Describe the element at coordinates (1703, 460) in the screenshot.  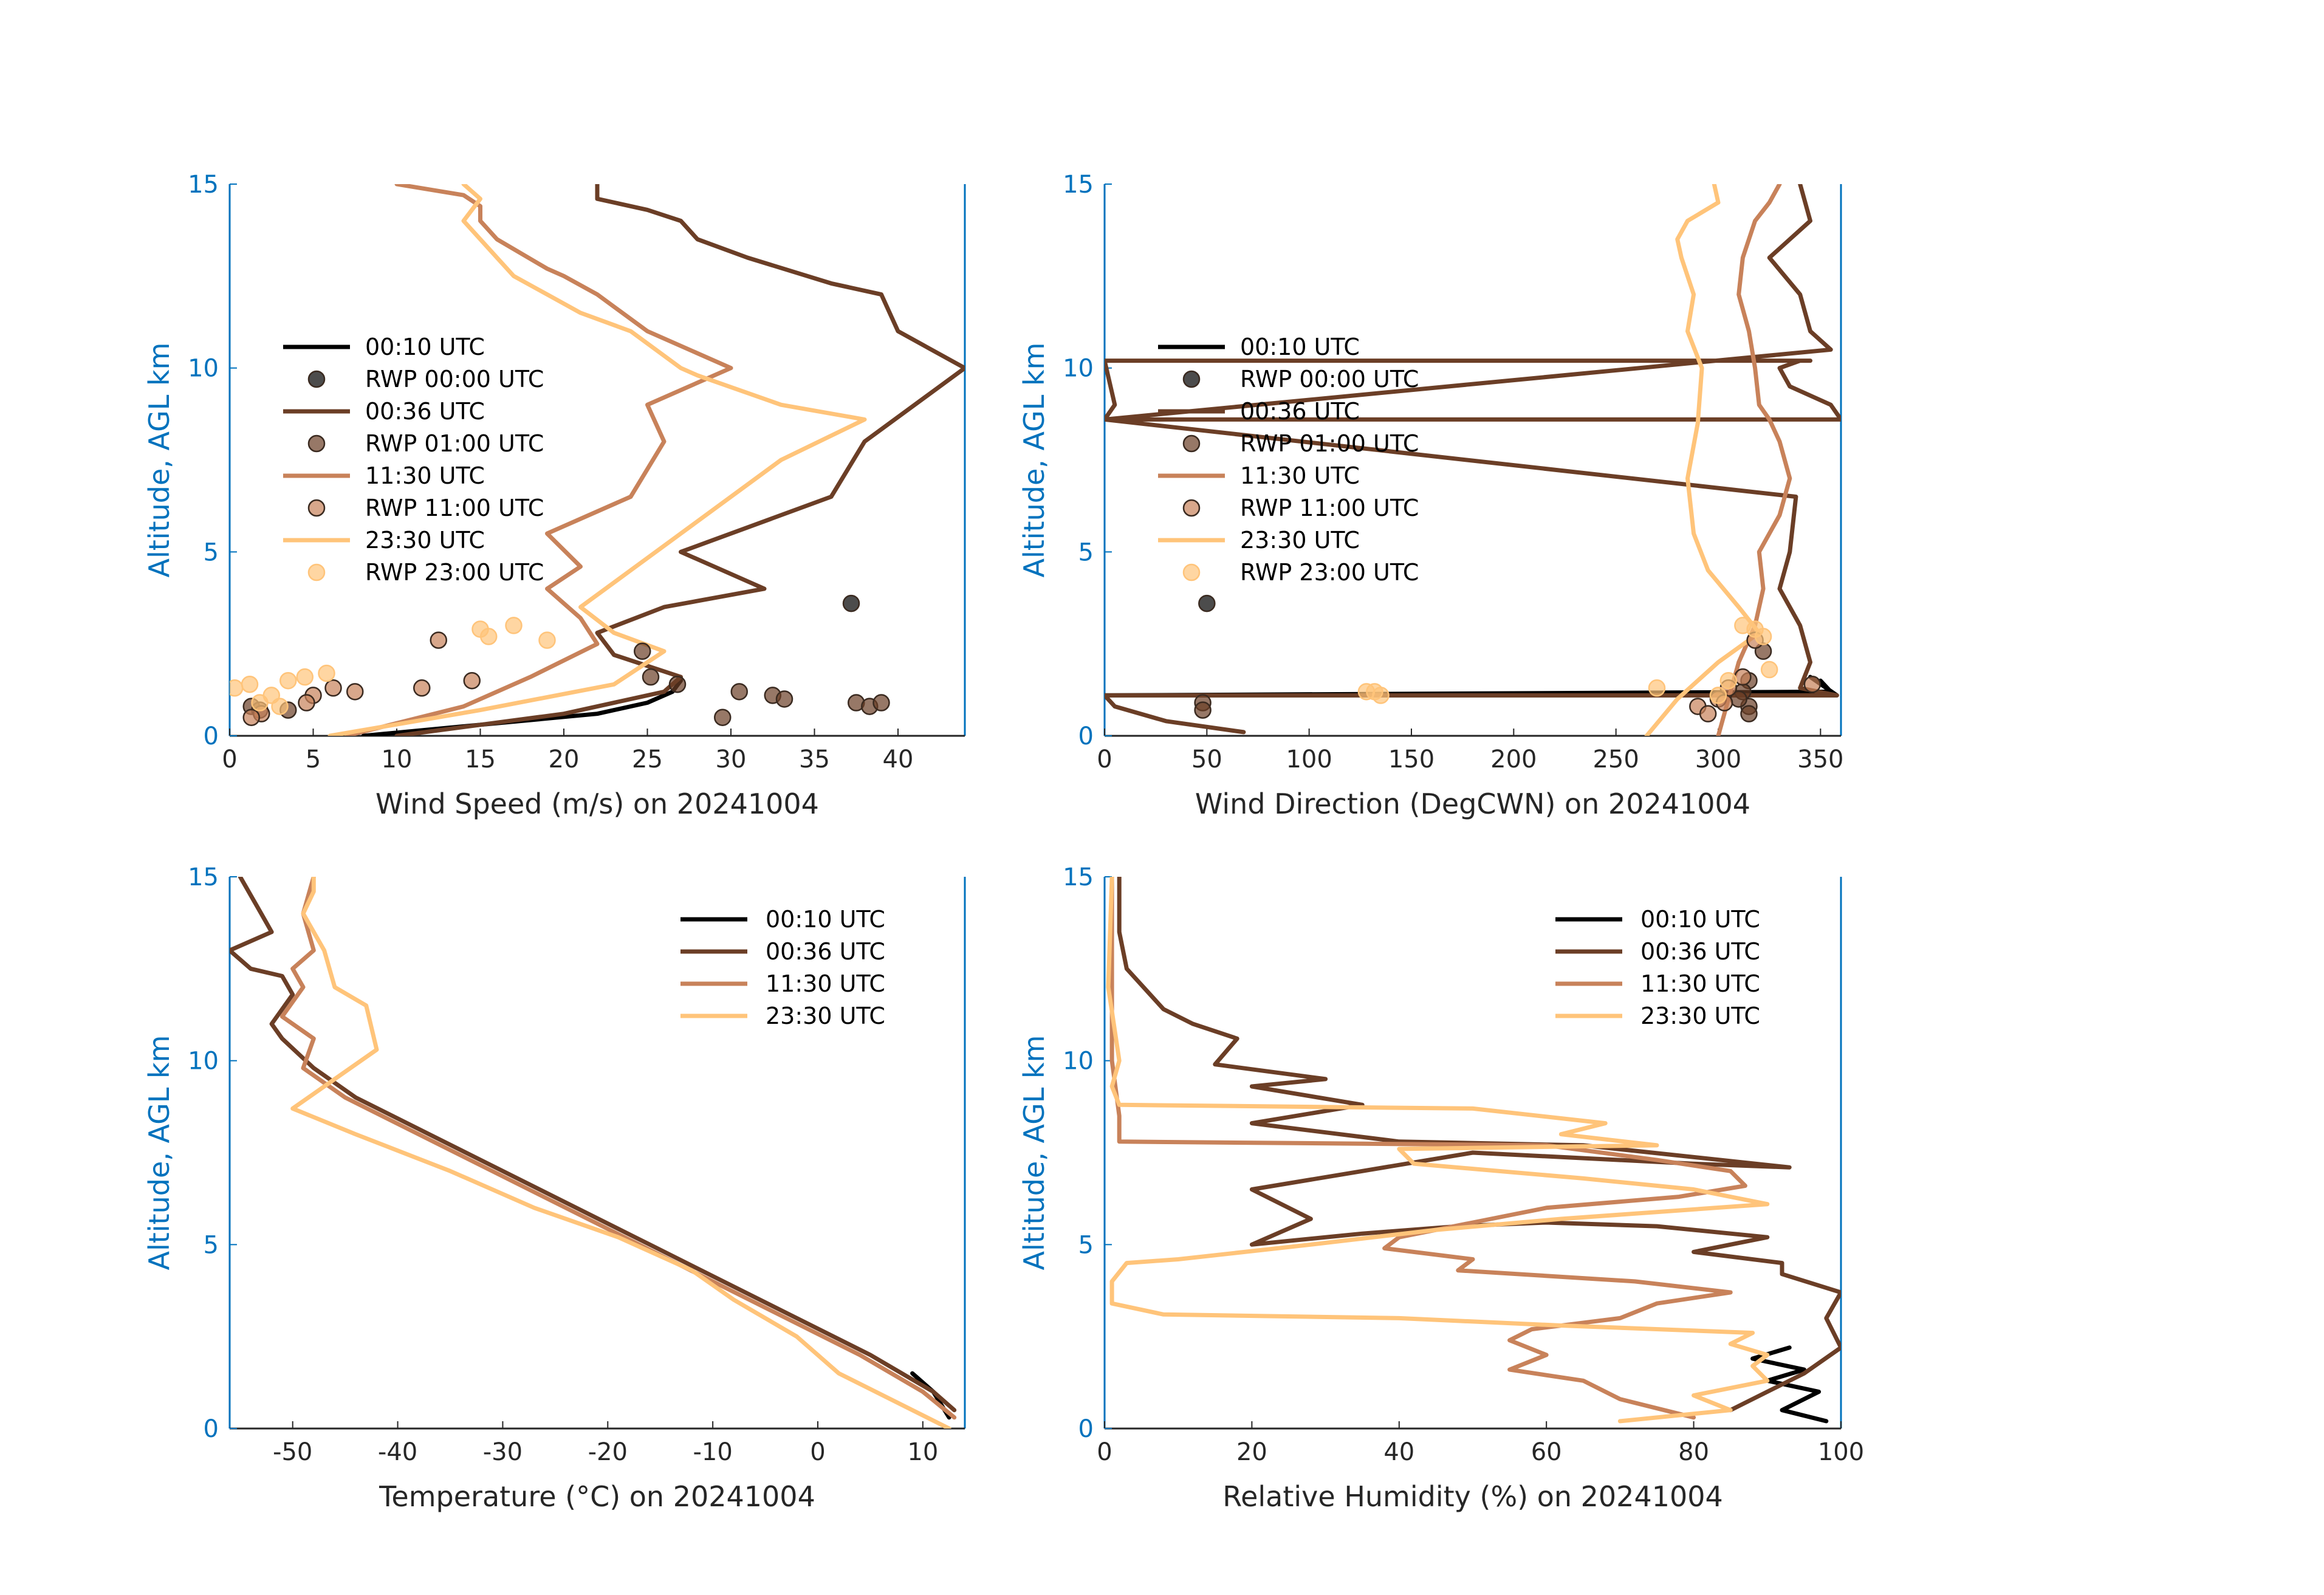
I see `series-line-2330UTC` at that location.